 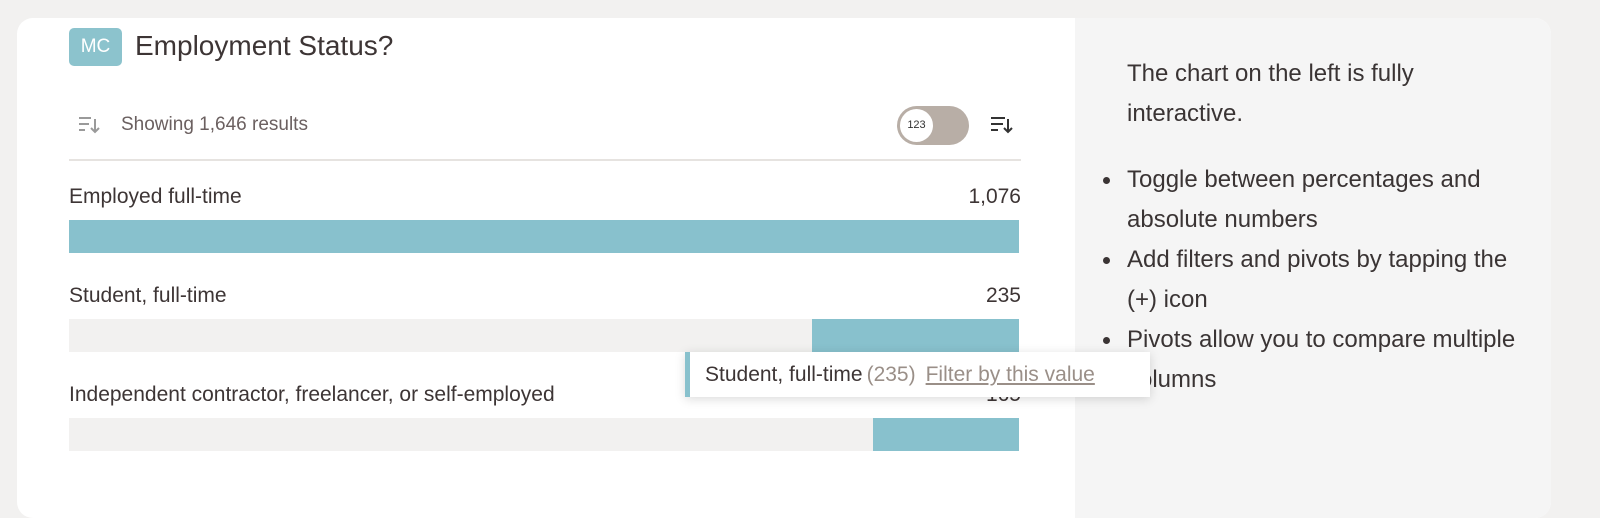 What do you see at coordinates (784, 374) in the screenshot?
I see `tooltip-category: Student, full-time` at bounding box center [784, 374].